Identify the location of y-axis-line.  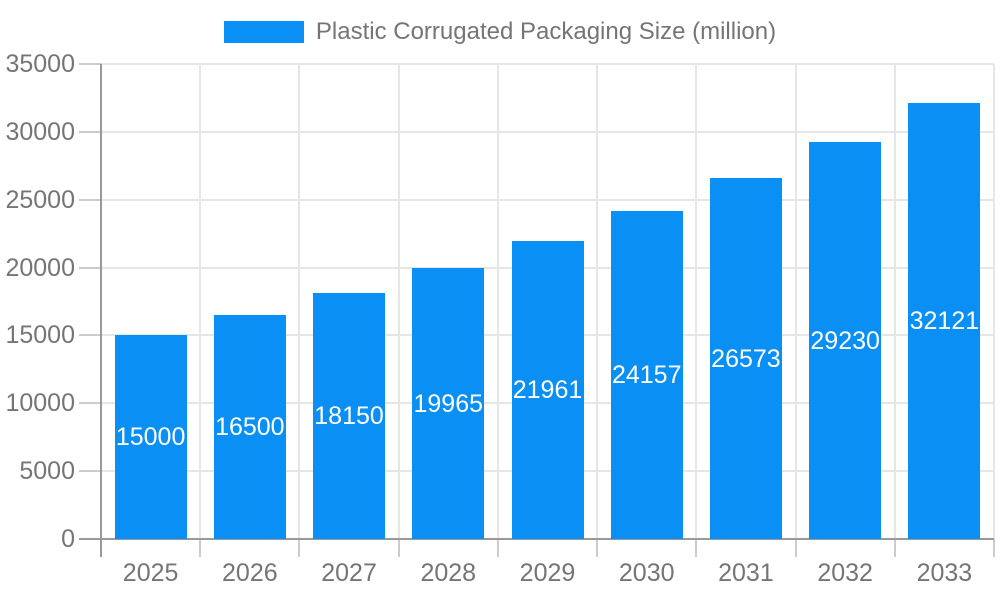
(101, 310).